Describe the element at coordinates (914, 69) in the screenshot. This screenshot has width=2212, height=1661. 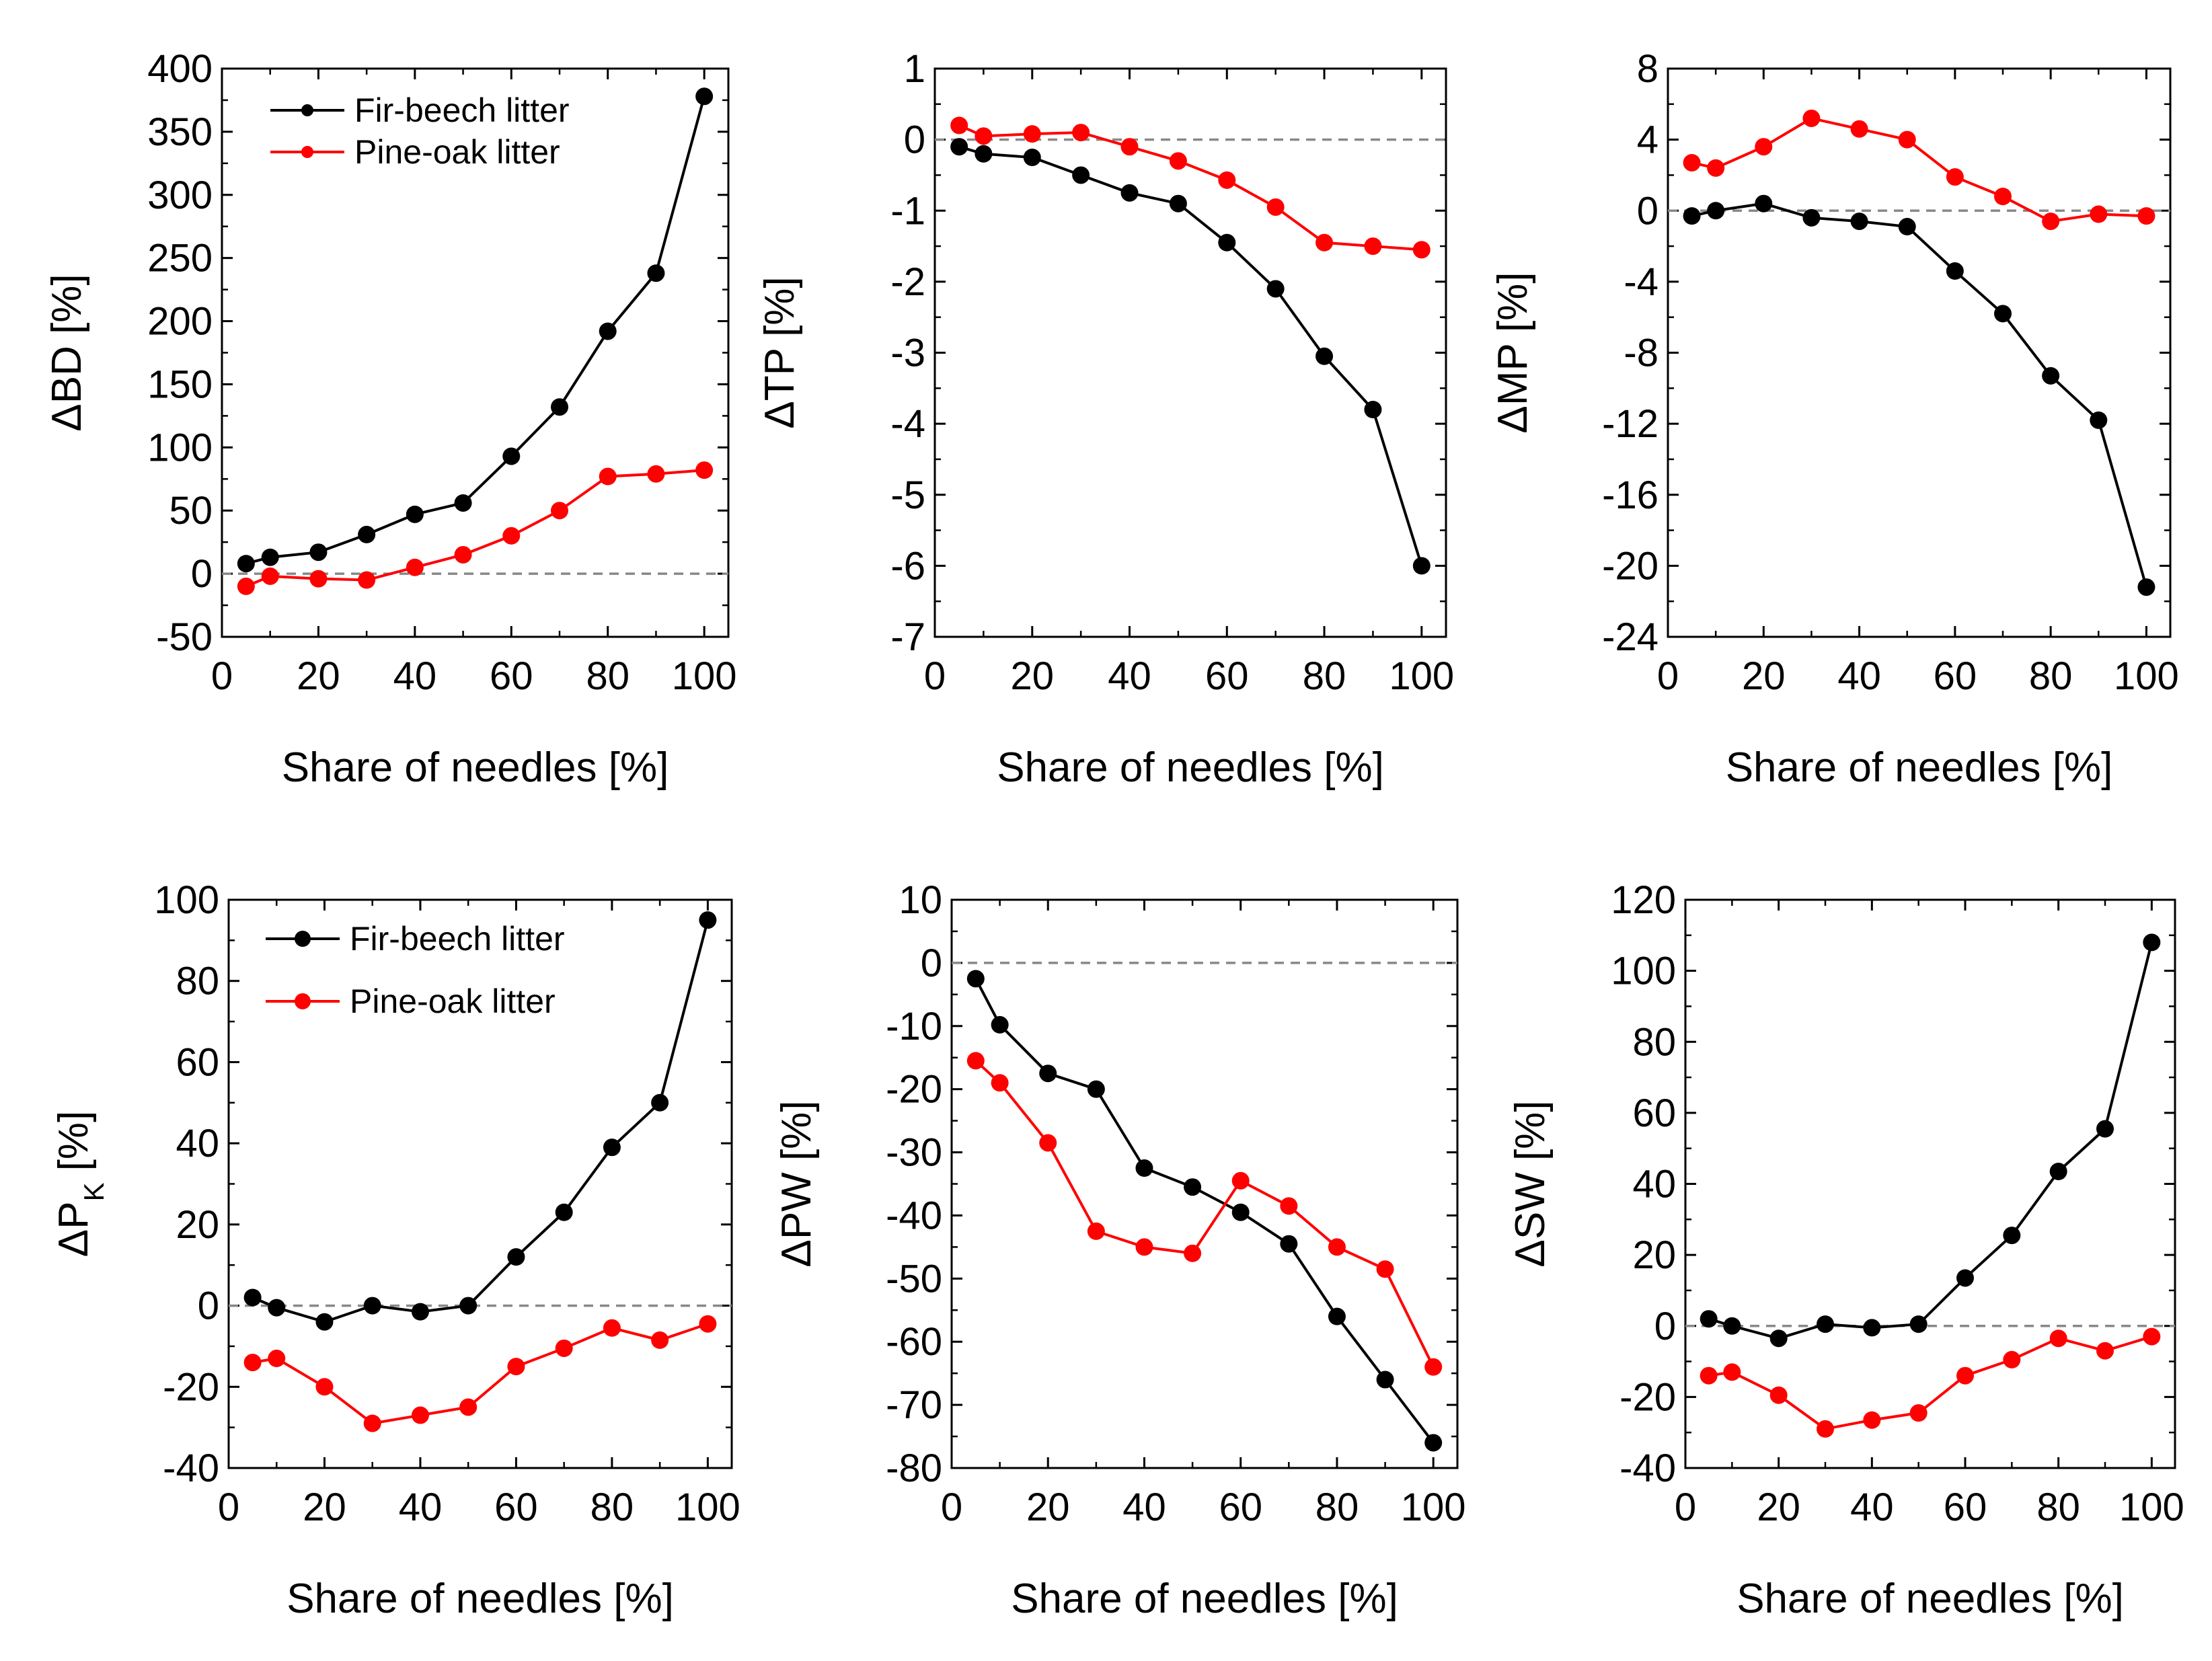
I see `y-tick-label: 1` at that location.